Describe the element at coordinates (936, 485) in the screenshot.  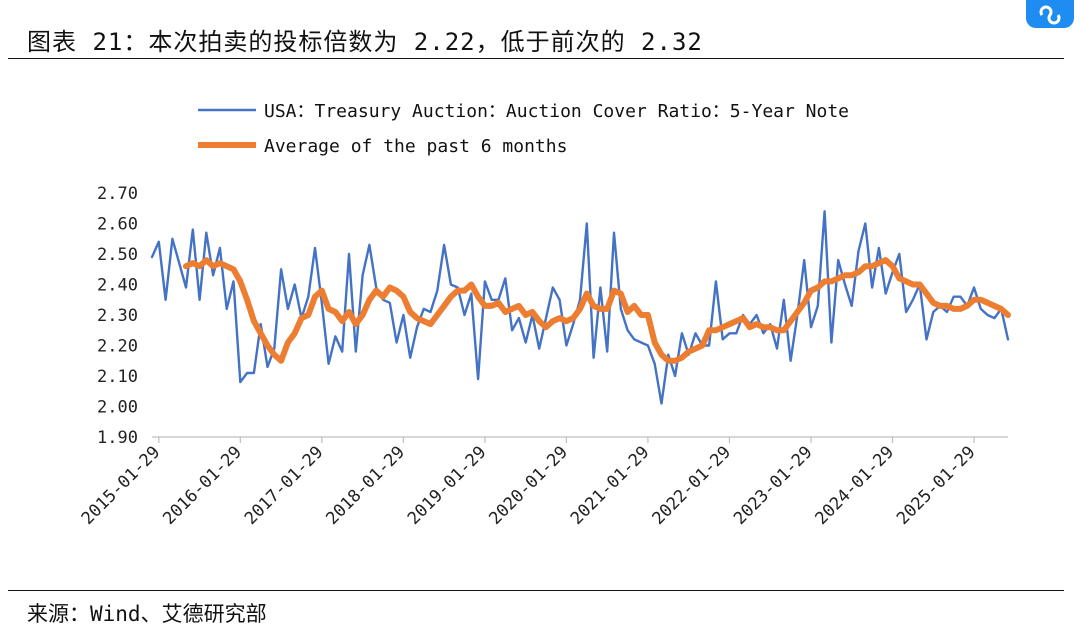
I see `x-tick-label: 2025-01-29` at that location.